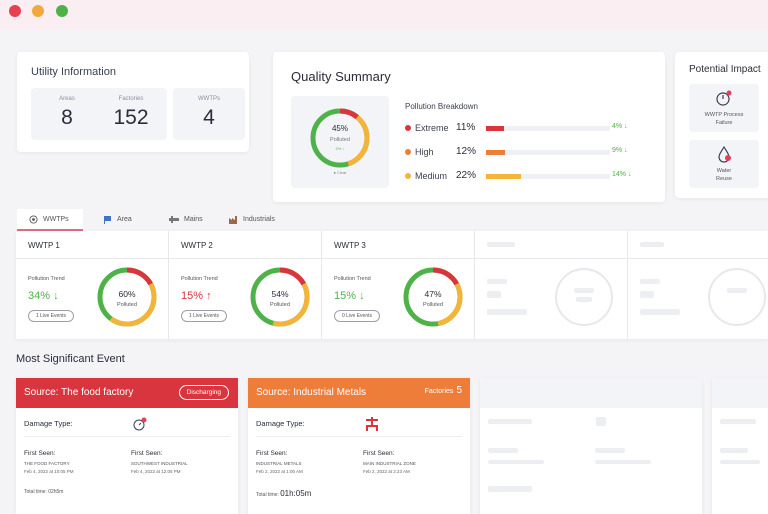  Describe the element at coordinates (264, 220) in the screenshot. I see `tab-industrials: Industrials` at that location.